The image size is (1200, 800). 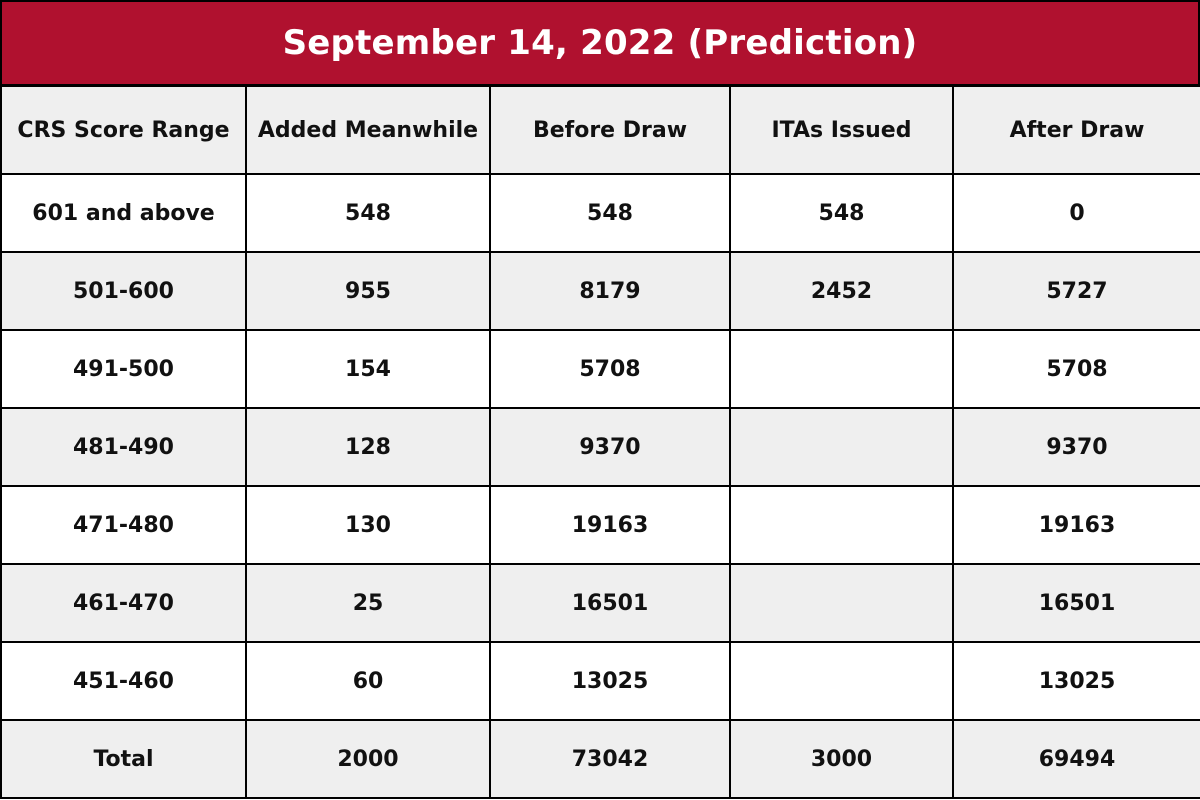 What do you see at coordinates (123, 291) in the screenshot?
I see `cell-score-range: 501-600` at bounding box center [123, 291].